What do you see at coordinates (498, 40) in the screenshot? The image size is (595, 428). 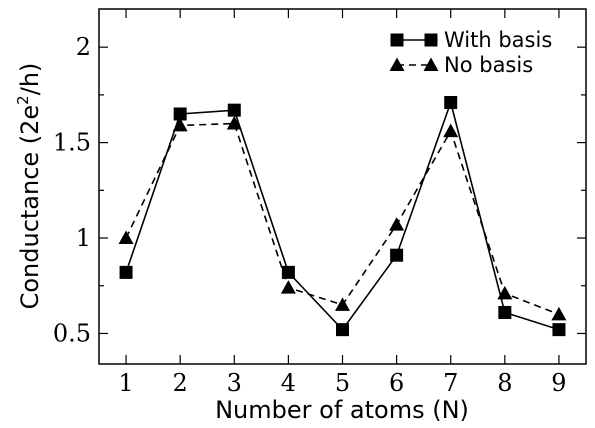 I see `legend-label: With basis` at bounding box center [498, 40].